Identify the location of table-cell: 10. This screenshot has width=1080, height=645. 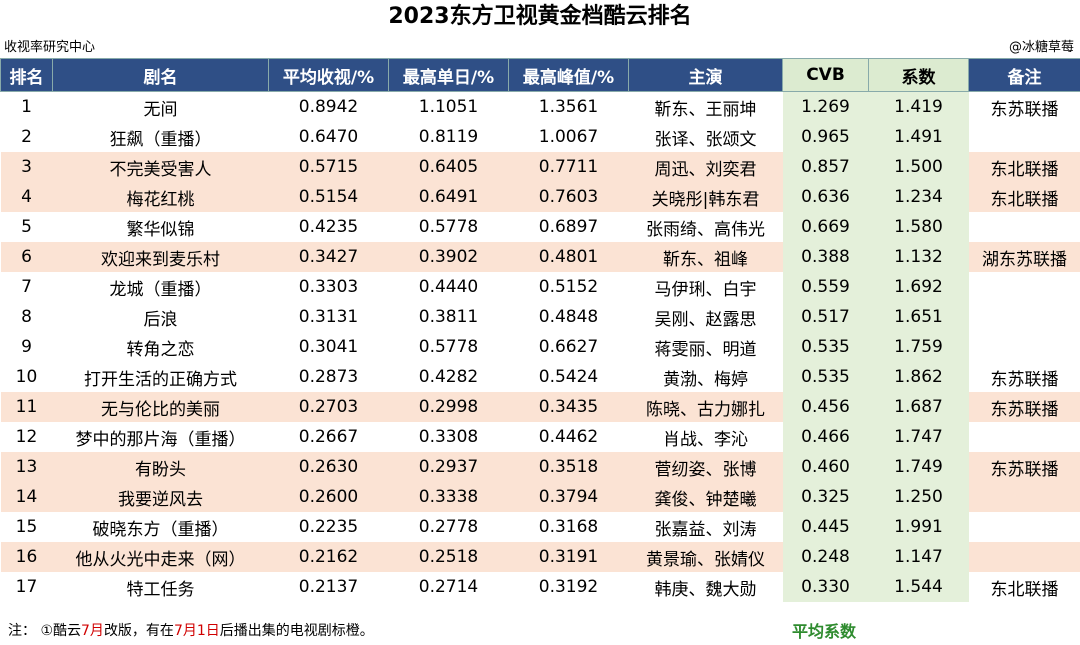
(26, 377).